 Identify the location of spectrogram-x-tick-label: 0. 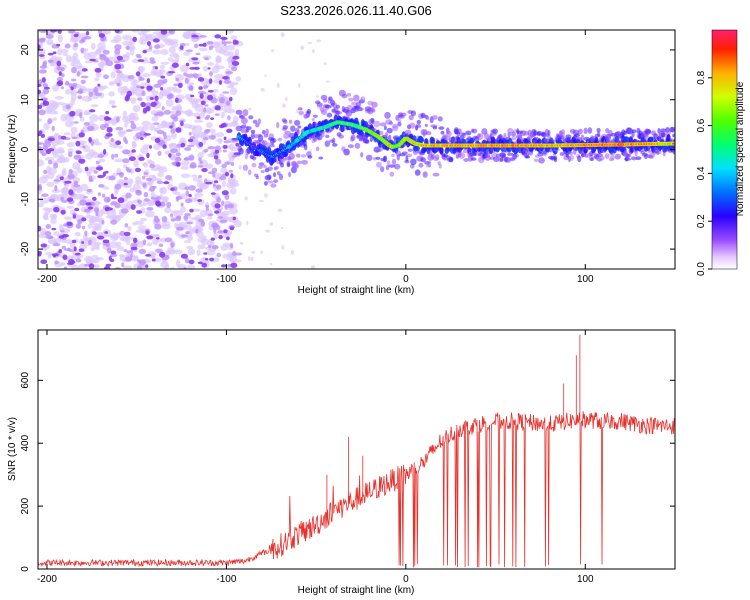
(406, 279).